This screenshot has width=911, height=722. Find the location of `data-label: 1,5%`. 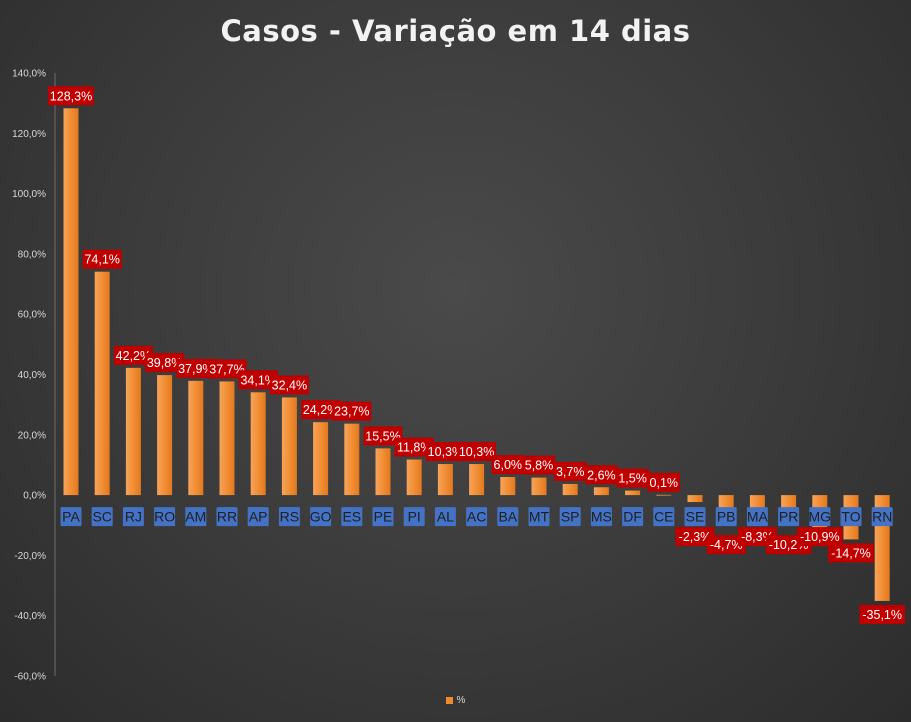

data-label: 1,5% is located at coordinates (632, 479).